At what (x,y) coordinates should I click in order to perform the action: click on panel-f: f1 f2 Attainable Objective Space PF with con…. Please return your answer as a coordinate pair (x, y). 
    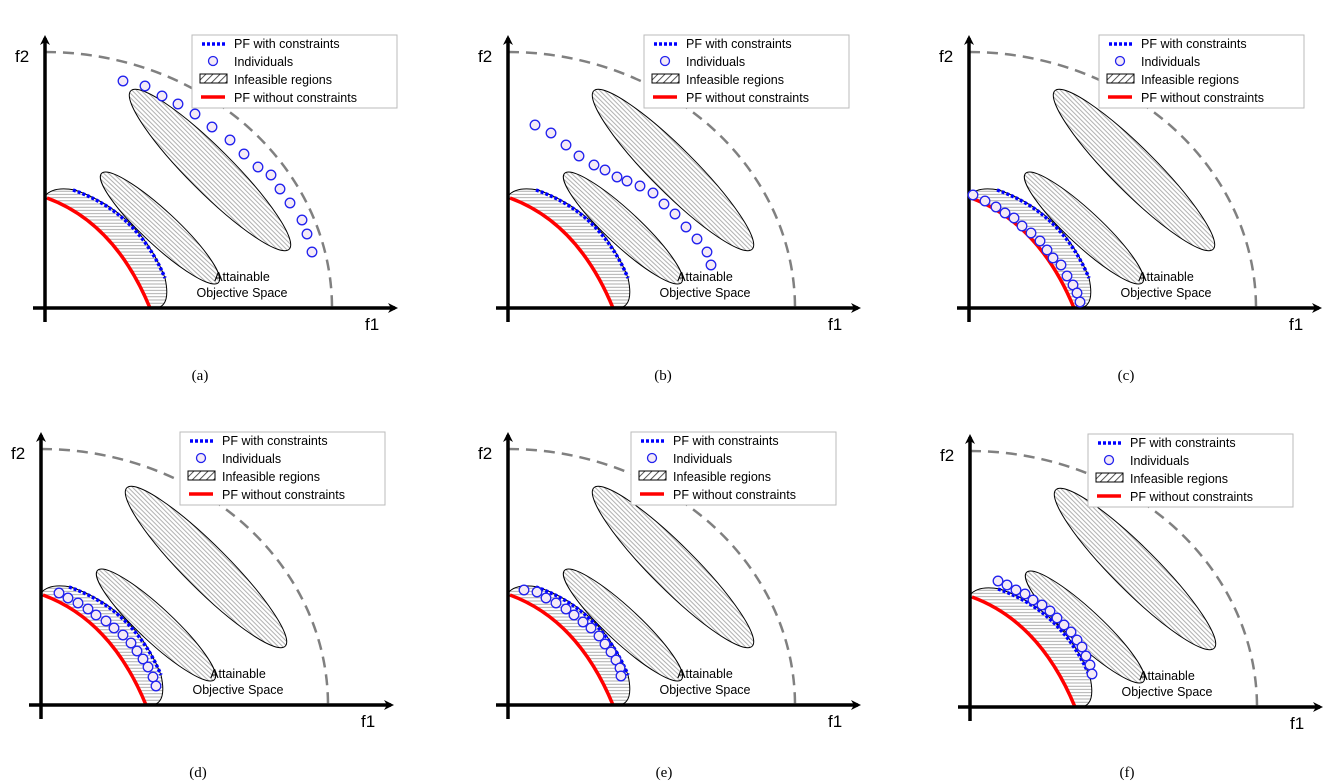
    Looking at the image, I should click on (1131, 583).